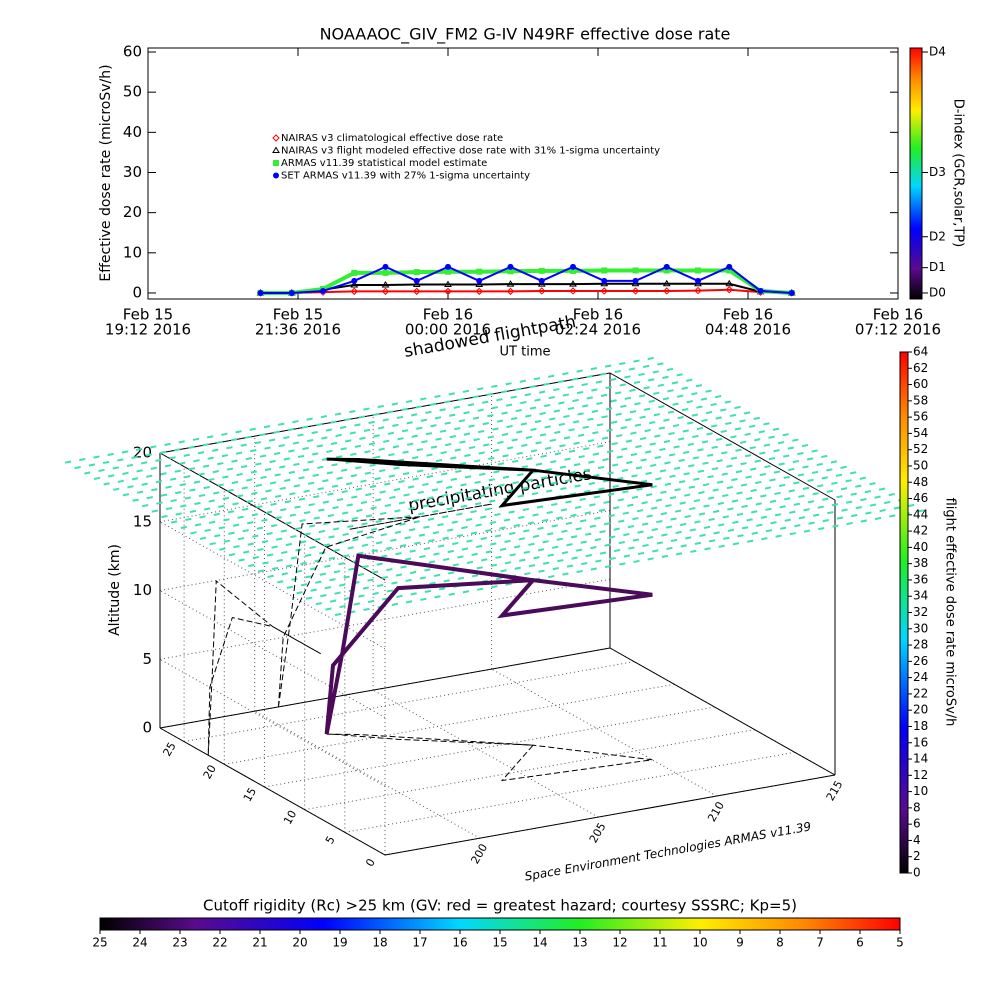  Describe the element at coordinates (916, 173) in the screenshot. I see `colorbar` at that location.